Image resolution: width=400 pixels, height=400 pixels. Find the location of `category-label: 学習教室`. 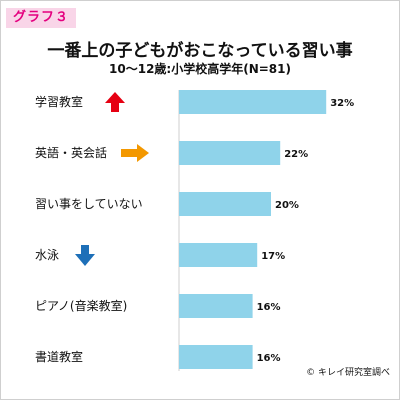

category-label: 学習教室 is located at coordinates (59, 101).